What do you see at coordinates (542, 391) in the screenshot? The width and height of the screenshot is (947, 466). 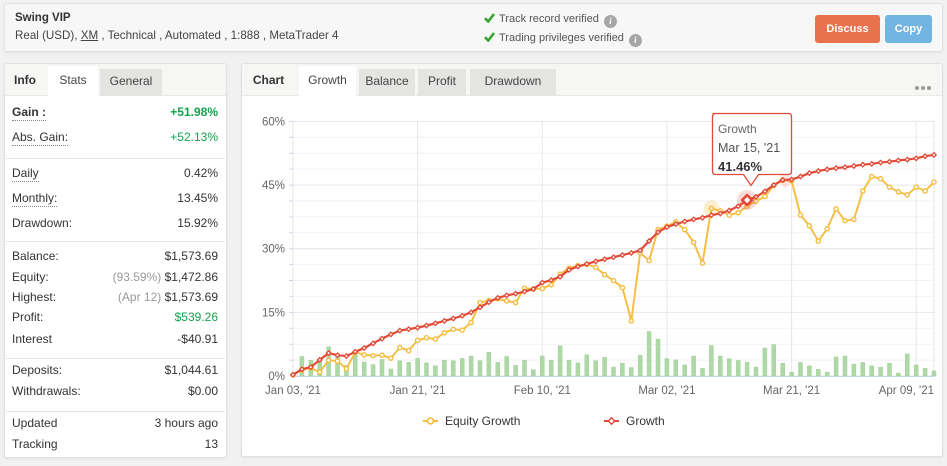 I see `svg-text: Feb 10, '21` at bounding box center [542, 391].